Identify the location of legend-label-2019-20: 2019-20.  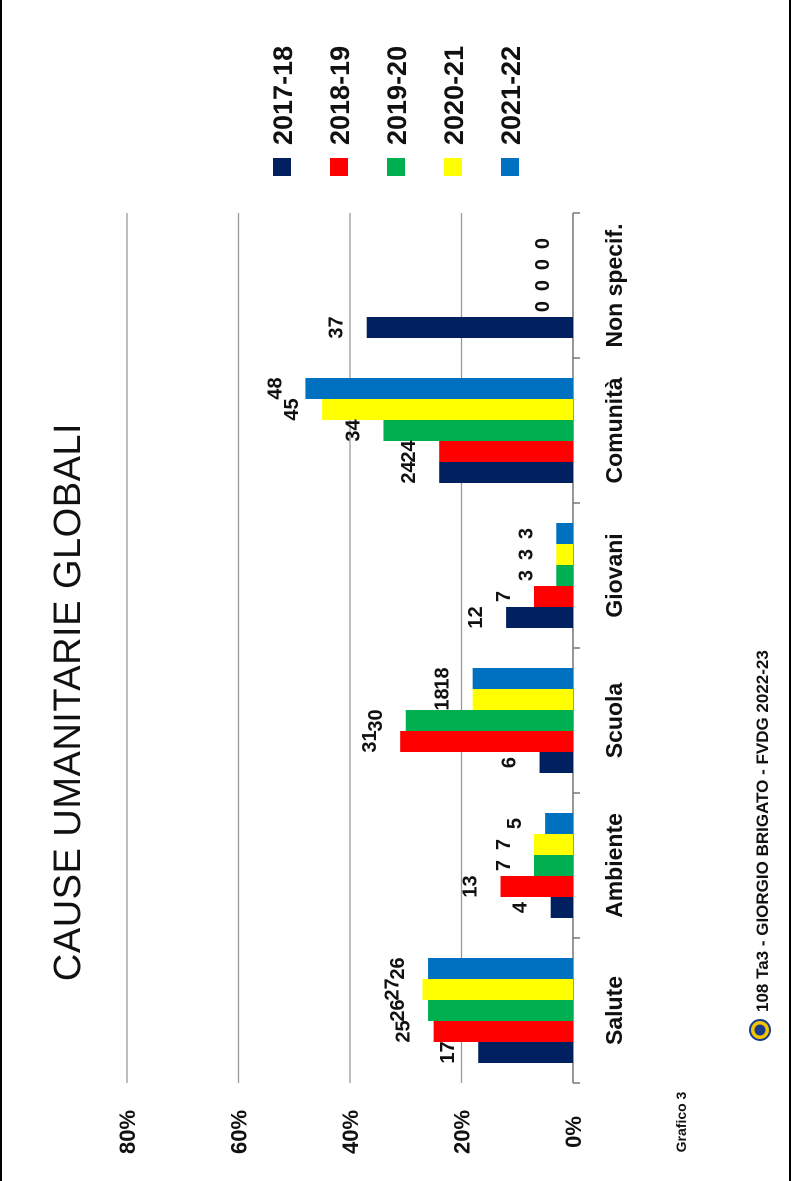
(397, 95).